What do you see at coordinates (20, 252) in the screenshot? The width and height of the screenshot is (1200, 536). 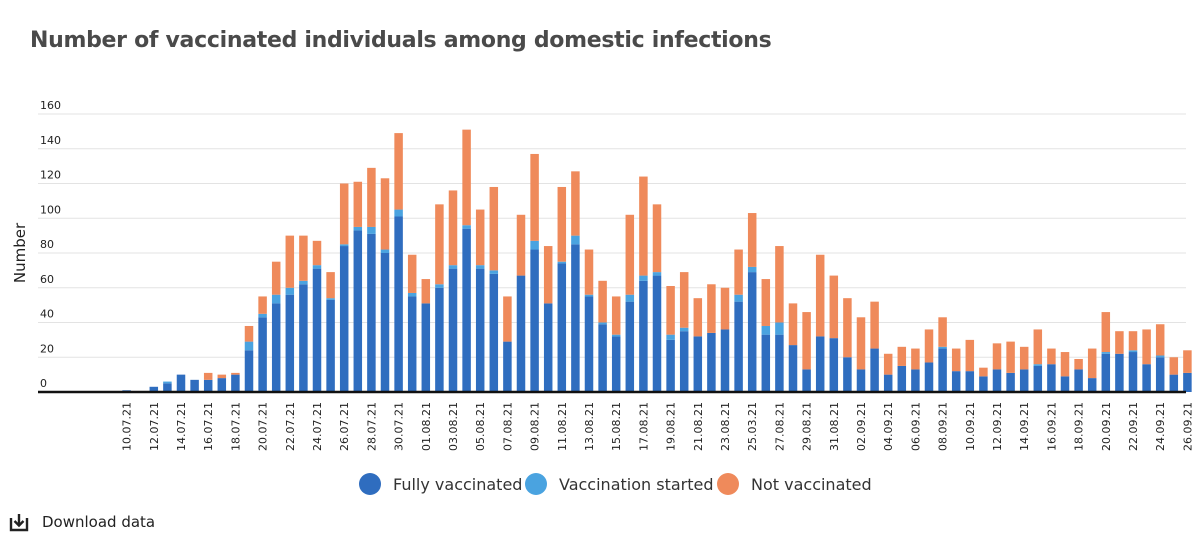 I see `y-axis-label: Number` at bounding box center [20, 252].